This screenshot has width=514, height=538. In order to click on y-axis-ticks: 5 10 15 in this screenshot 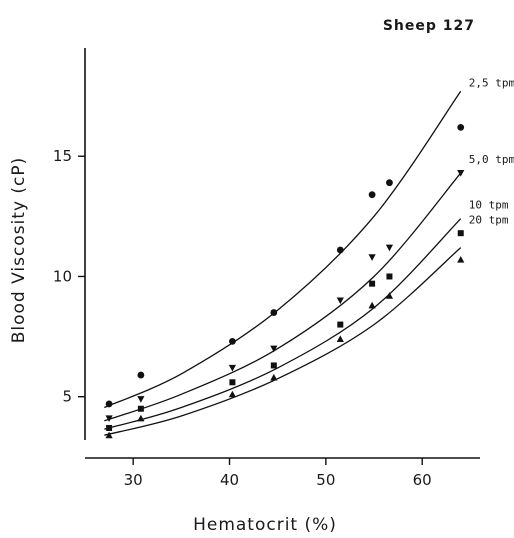, I will do `click(69, 276)`.